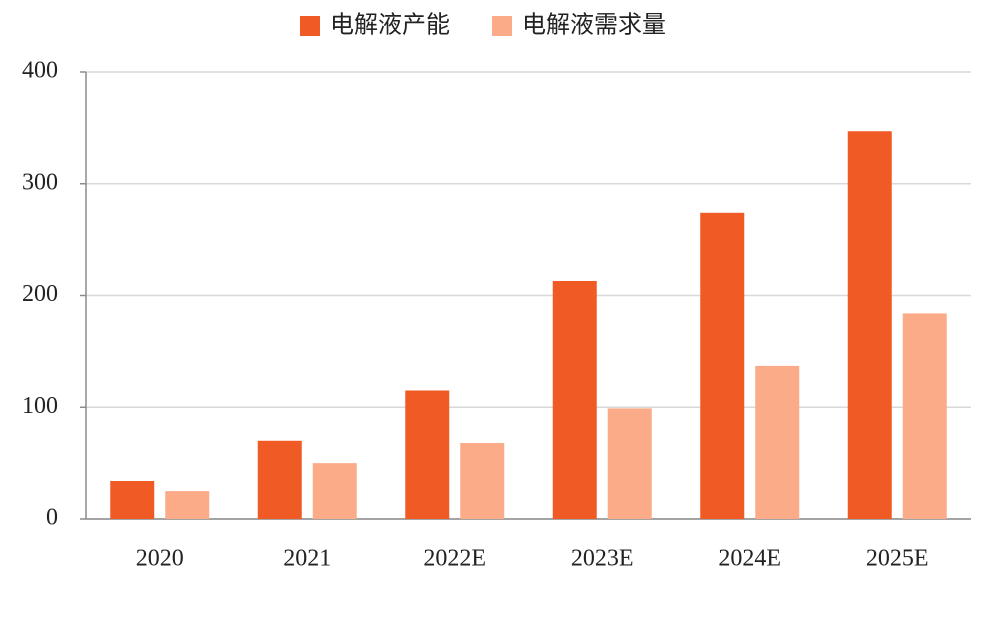 The width and height of the screenshot is (987, 623). What do you see at coordinates (160, 559) in the screenshot?
I see `x-tick-label: 2020` at bounding box center [160, 559].